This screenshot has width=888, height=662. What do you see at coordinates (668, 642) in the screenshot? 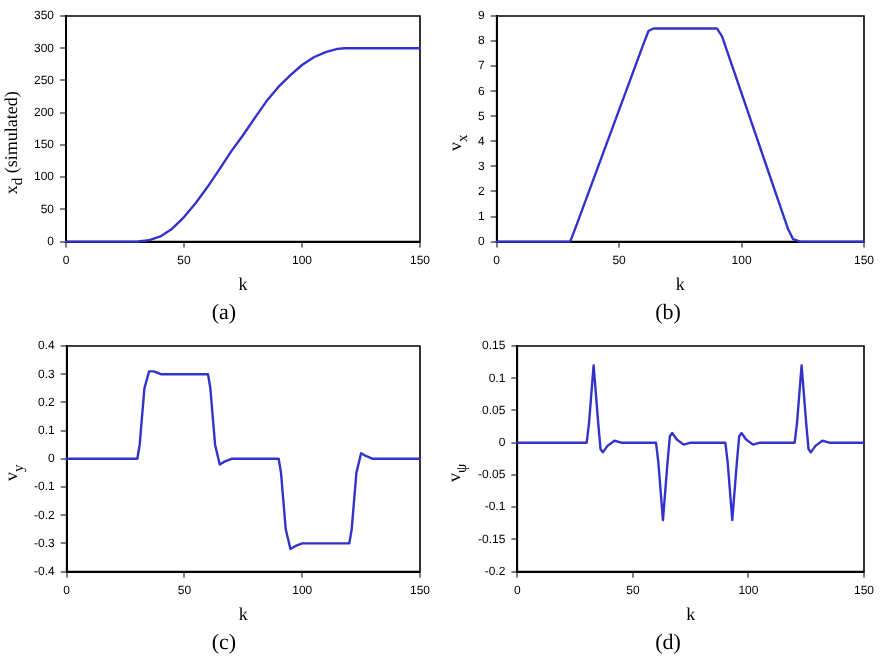
I see `text: (d)` at bounding box center [668, 642].